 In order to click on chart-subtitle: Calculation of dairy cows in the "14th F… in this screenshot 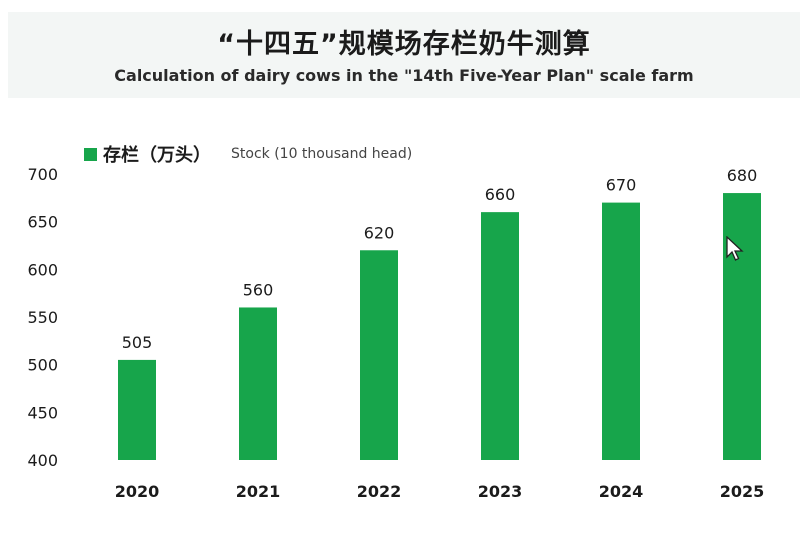, I will do `click(404, 75)`.